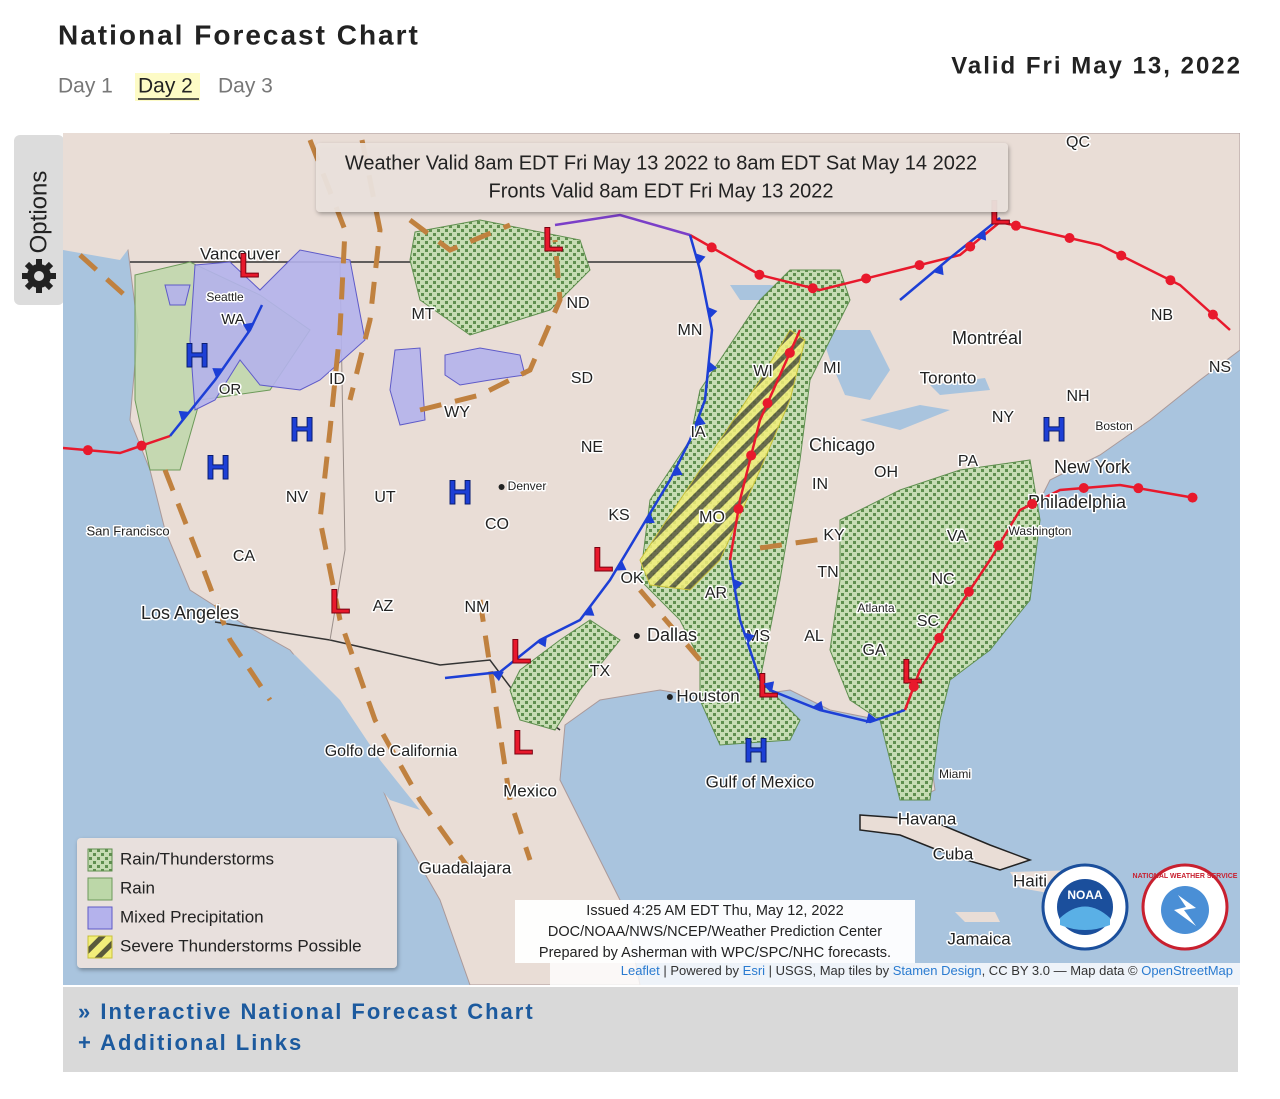  What do you see at coordinates (233, 319) in the screenshot?
I see `place-label: WA` at bounding box center [233, 319].